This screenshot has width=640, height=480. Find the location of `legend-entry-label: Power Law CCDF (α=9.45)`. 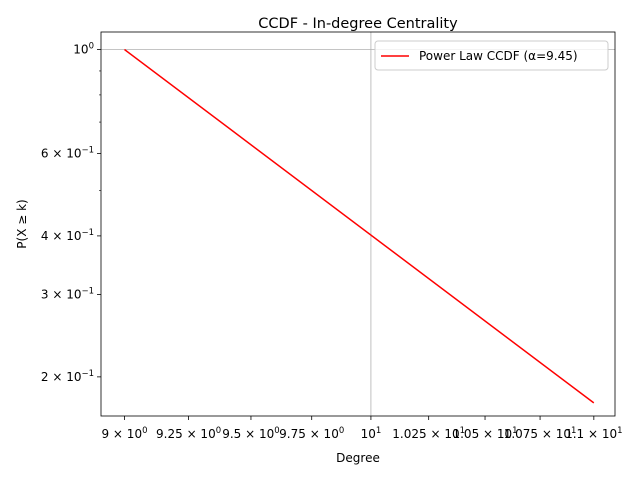

legend-entry-label: Power Law CCDF (α=9.45) is located at coordinates (498, 56).